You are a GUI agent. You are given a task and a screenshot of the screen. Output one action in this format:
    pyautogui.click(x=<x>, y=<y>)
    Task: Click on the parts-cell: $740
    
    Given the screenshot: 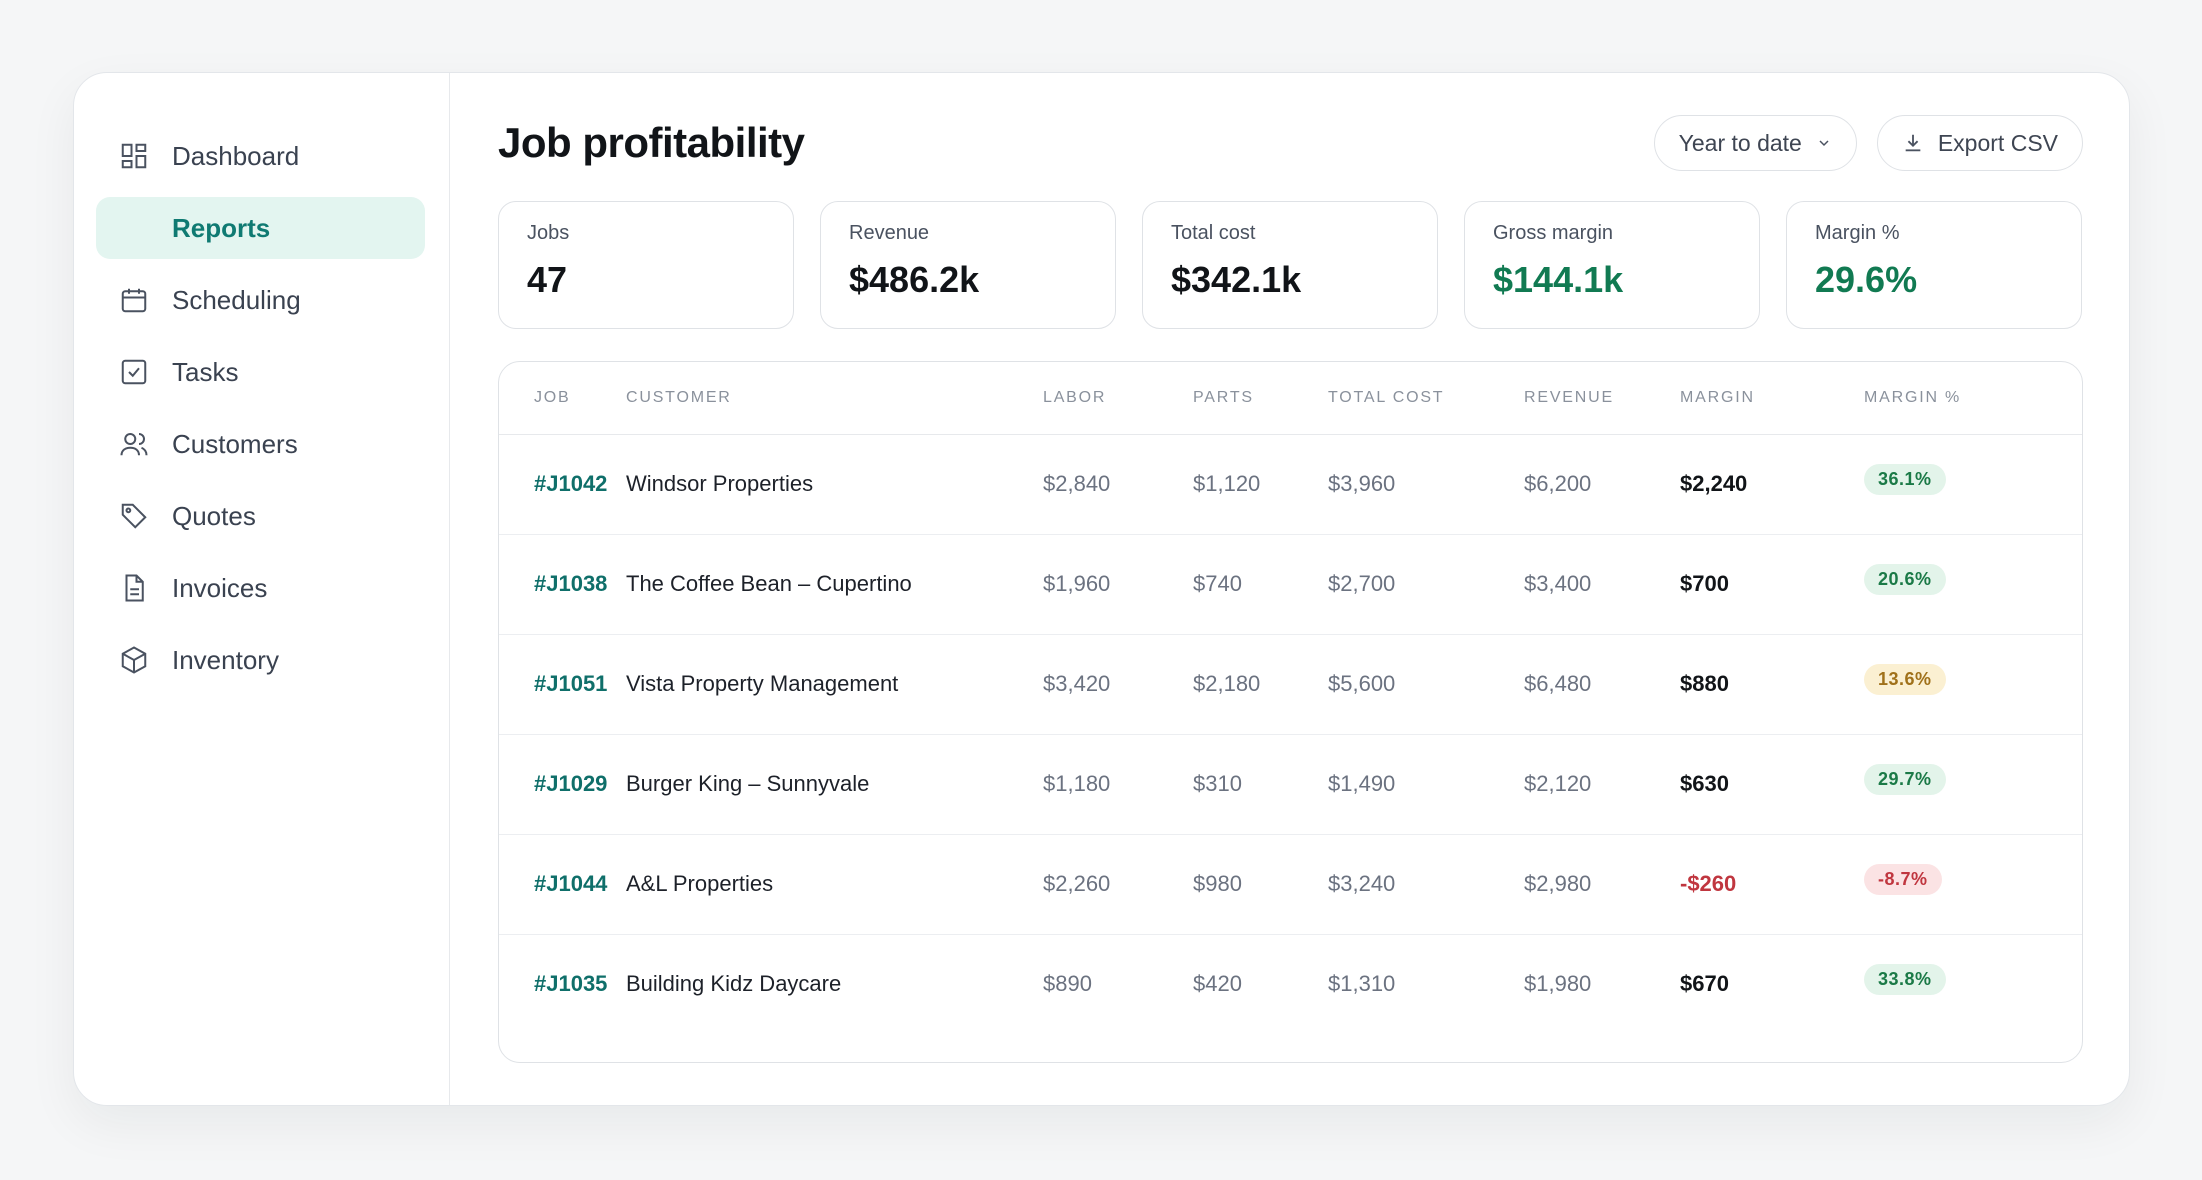 What is the action you would take?
    pyautogui.click(x=1260, y=584)
    